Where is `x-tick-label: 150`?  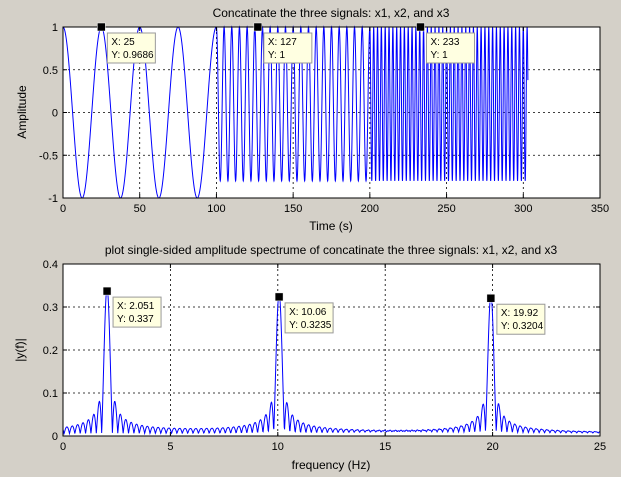
x-tick-label: 150 is located at coordinates (293, 209).